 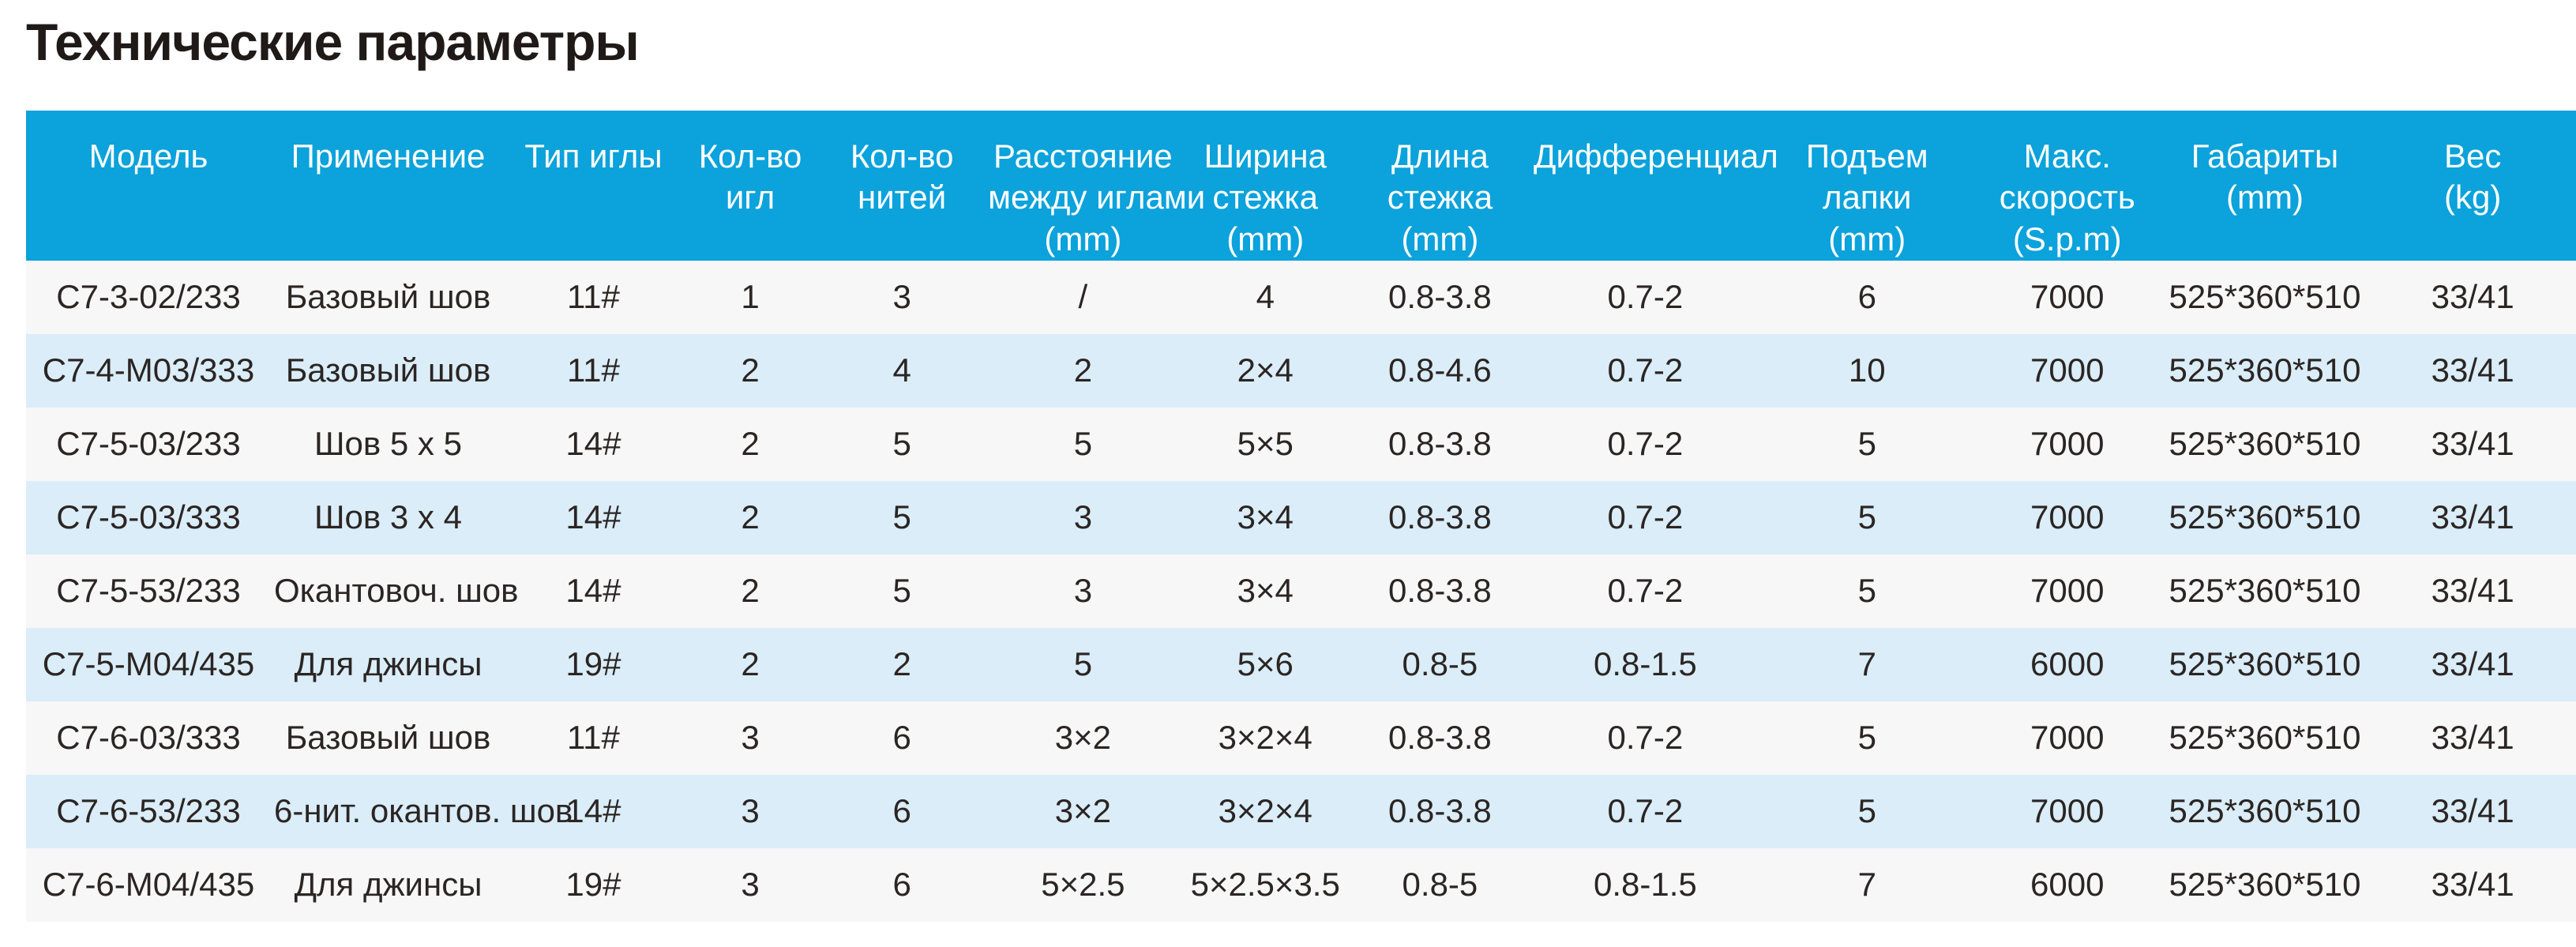 What do you see at coordinates (1265, 444) in the screenshot?
I see `cell-stitch_width: 5×5` at bounding box center [1265, 444].